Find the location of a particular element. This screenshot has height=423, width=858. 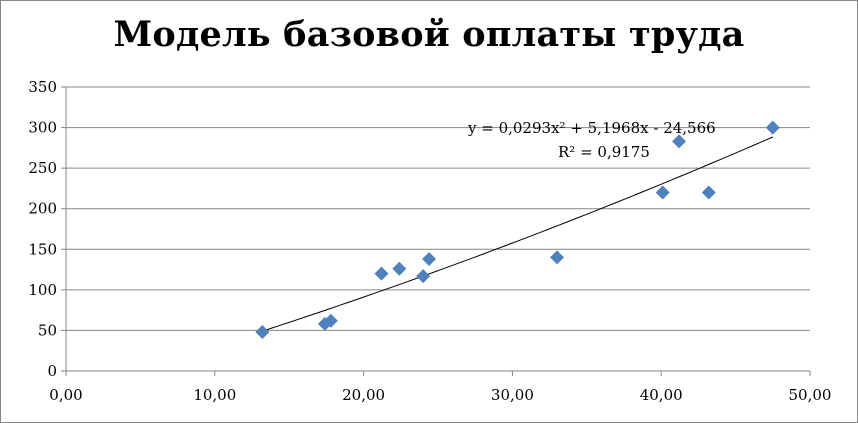

trendline-r2: R² = 0,9175 is located at coordinates (604, 152).